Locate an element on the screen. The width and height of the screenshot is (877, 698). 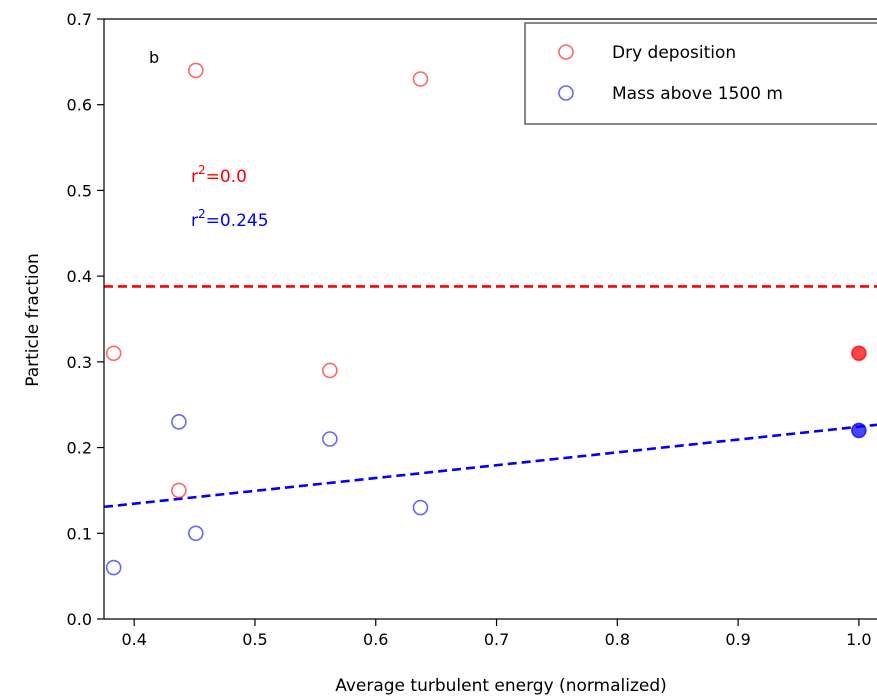
y-tick-label-2: 0.1 is located at coordinates (79, 533).